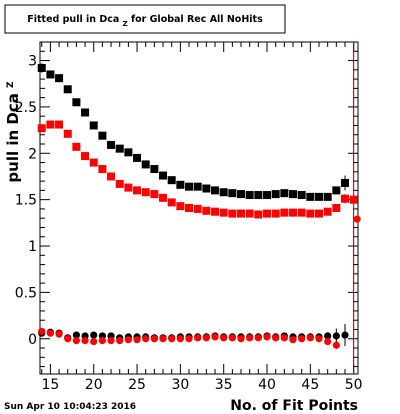 The image size is (400, 414). I want to click on y-axis-title-text: pull in Dca, so click(13, 137).